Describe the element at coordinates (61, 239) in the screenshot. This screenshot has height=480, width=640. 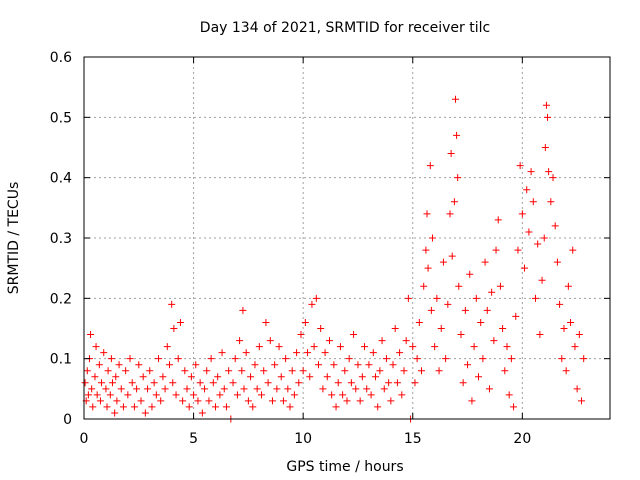
I see `y-tick-label: 0.3` at that location.